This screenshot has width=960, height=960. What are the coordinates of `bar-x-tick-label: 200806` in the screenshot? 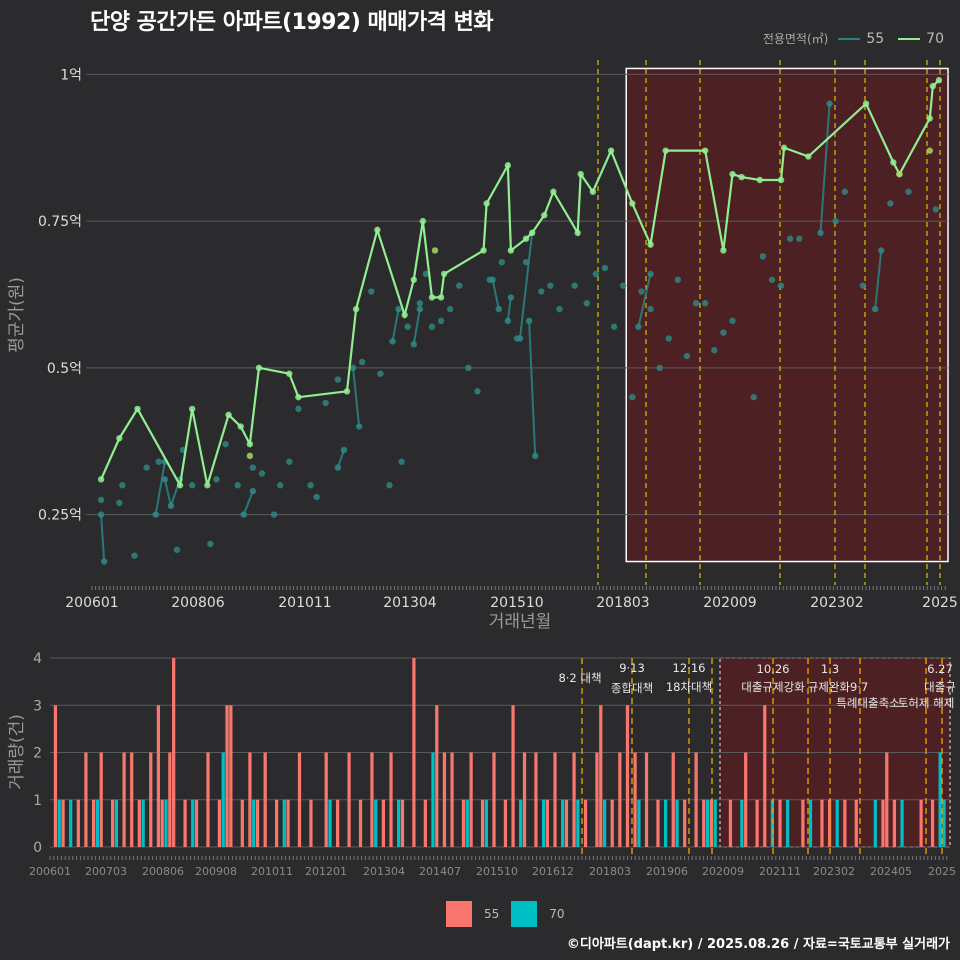 It's located at (163, 871).